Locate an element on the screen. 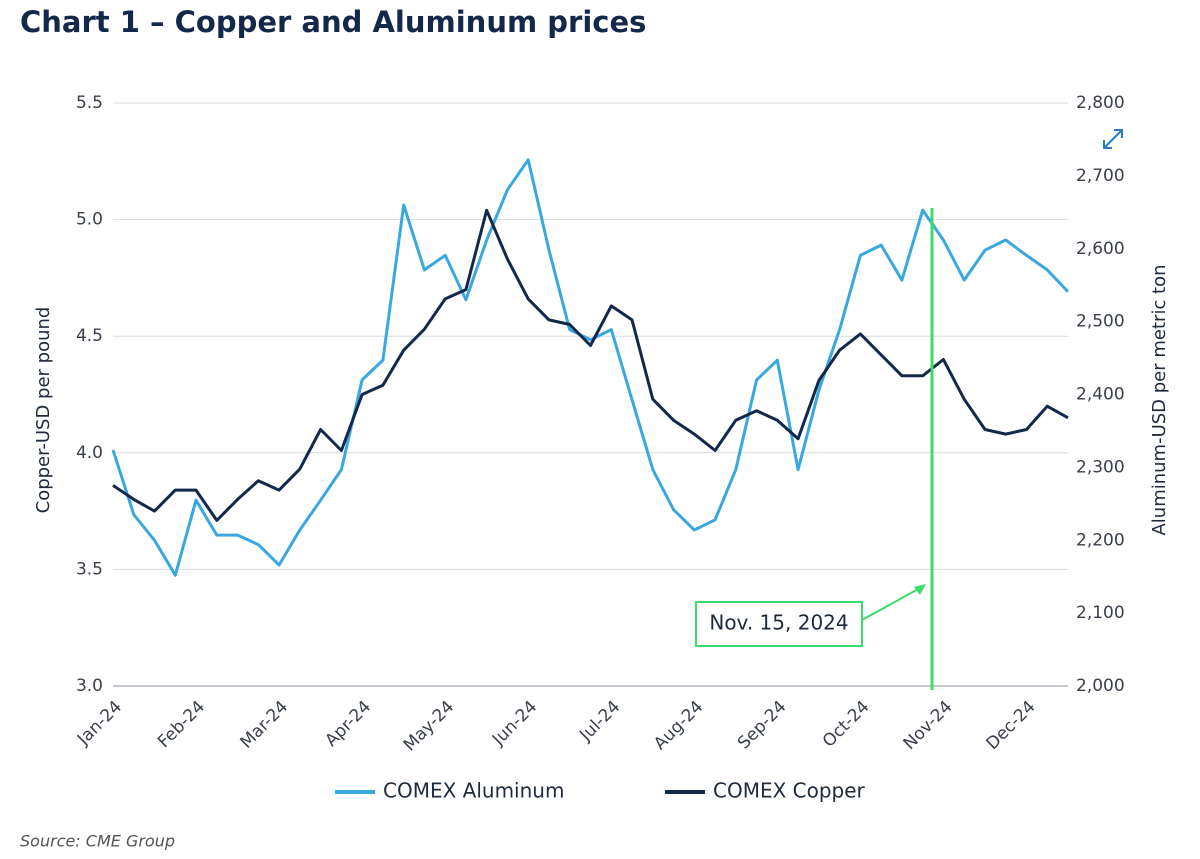 The height and width of the screenshot is (859, 1200). x-tick-label: Jun-24 is located at coordinates (514, 723).